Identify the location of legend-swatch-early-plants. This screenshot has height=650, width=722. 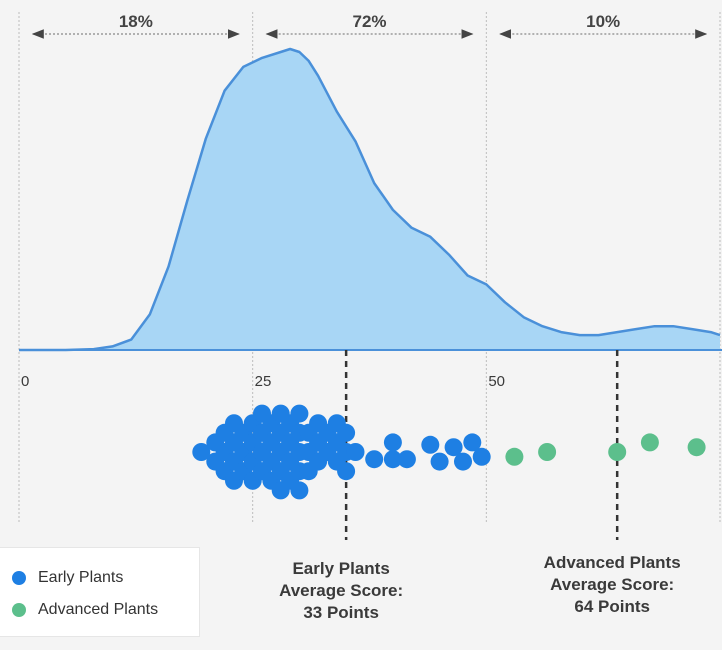
(19, 578).